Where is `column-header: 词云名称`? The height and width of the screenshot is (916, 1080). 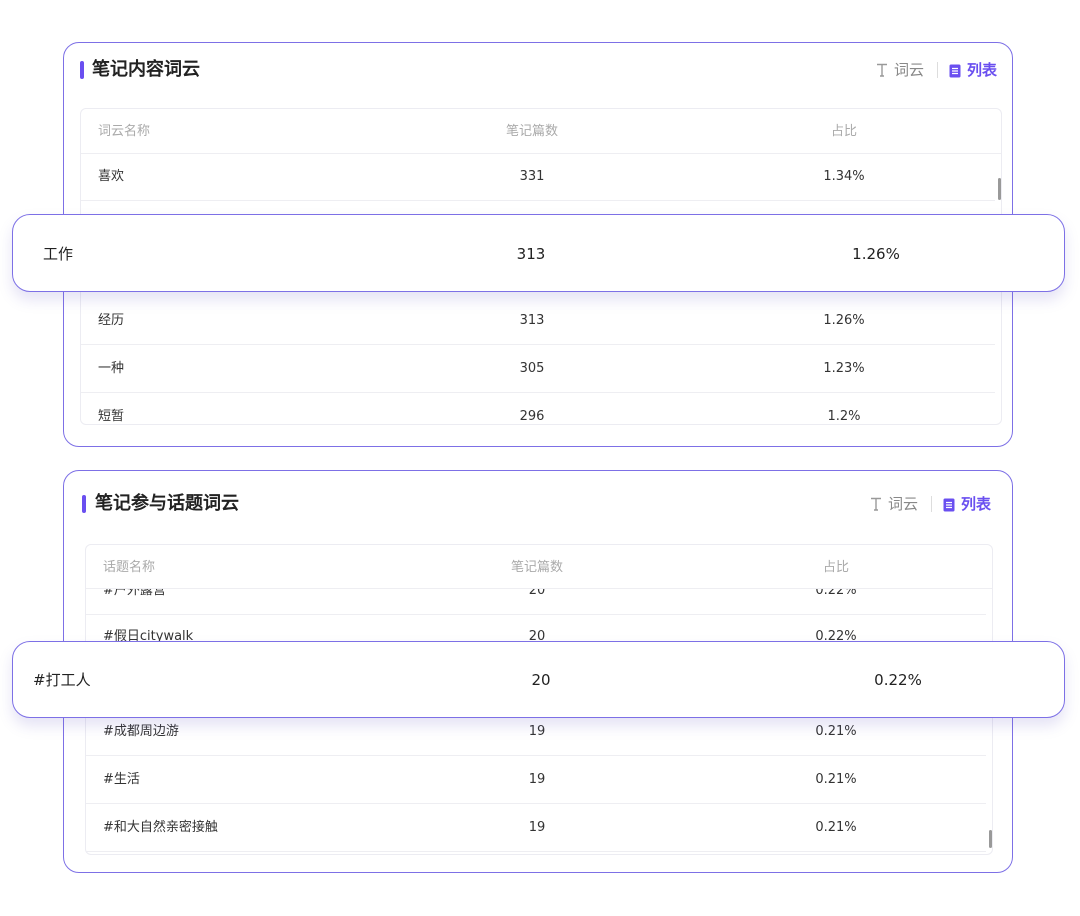
column-header: 词云名称 is located at coordinates (124, 131).